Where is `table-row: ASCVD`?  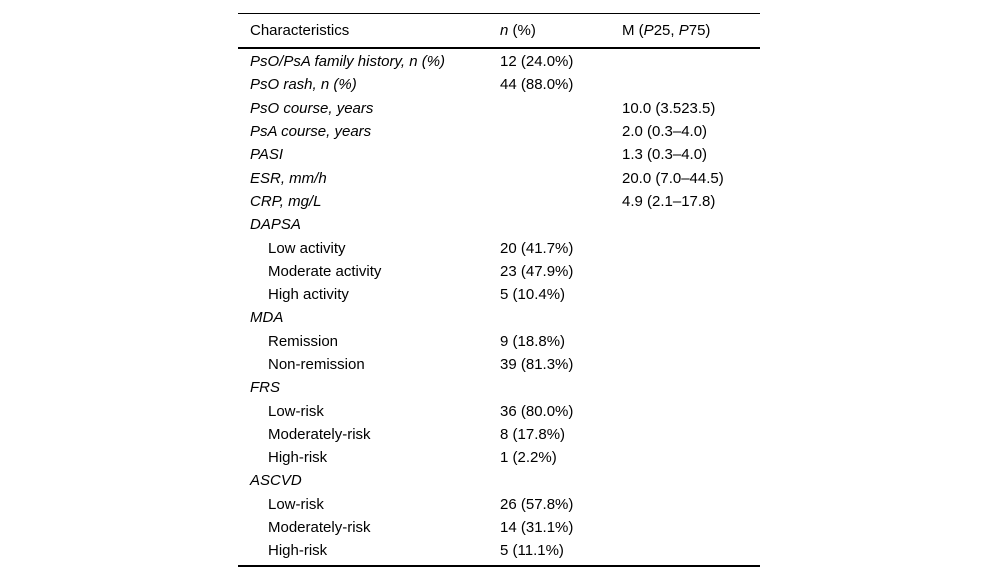
table-row: ASCVD is located at coordinates (499, 480).